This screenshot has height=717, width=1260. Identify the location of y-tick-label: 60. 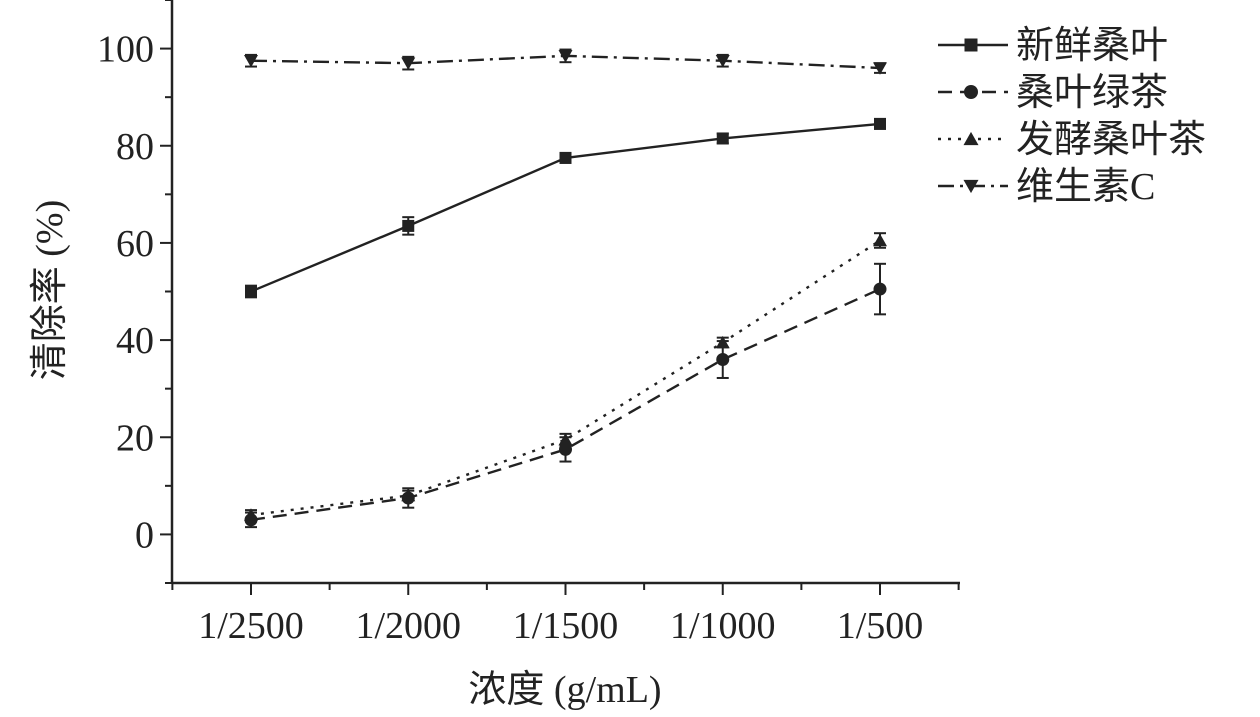
(135, 244).